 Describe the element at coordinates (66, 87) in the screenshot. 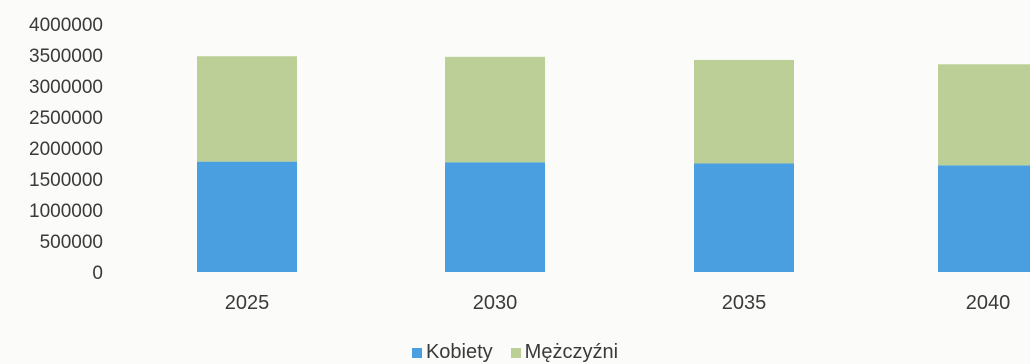

I see `y-tick-label: 3000000` at that location.